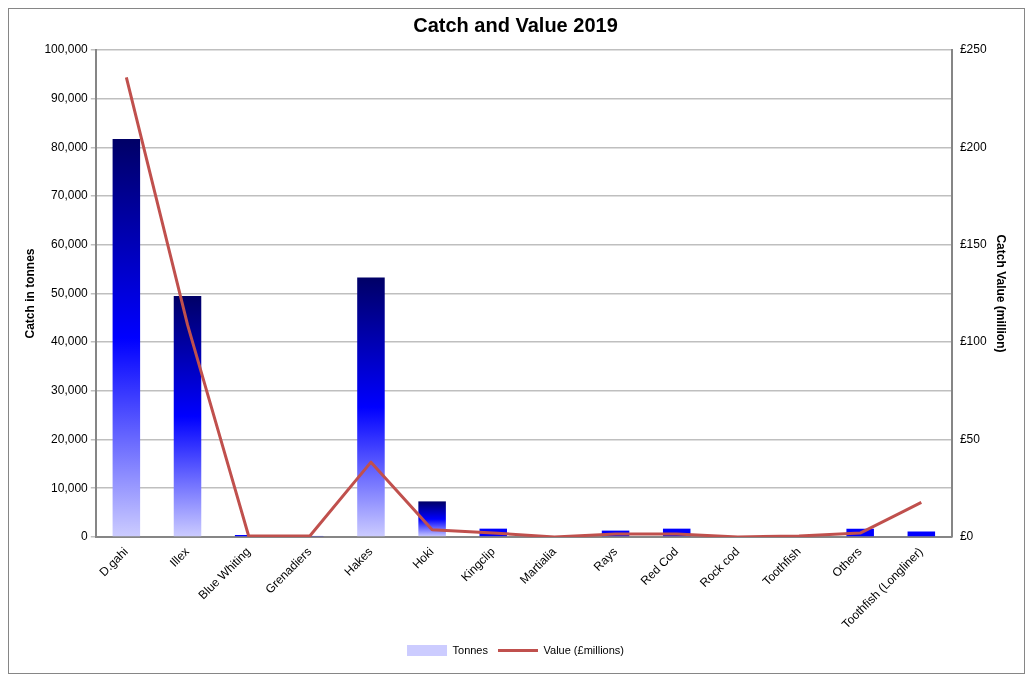 The image size is (1031, 680). What do you see at coordinates (966, 536) in the screenshot?
I see `y2-tick-label: £0` at bounding box center [966, 536].